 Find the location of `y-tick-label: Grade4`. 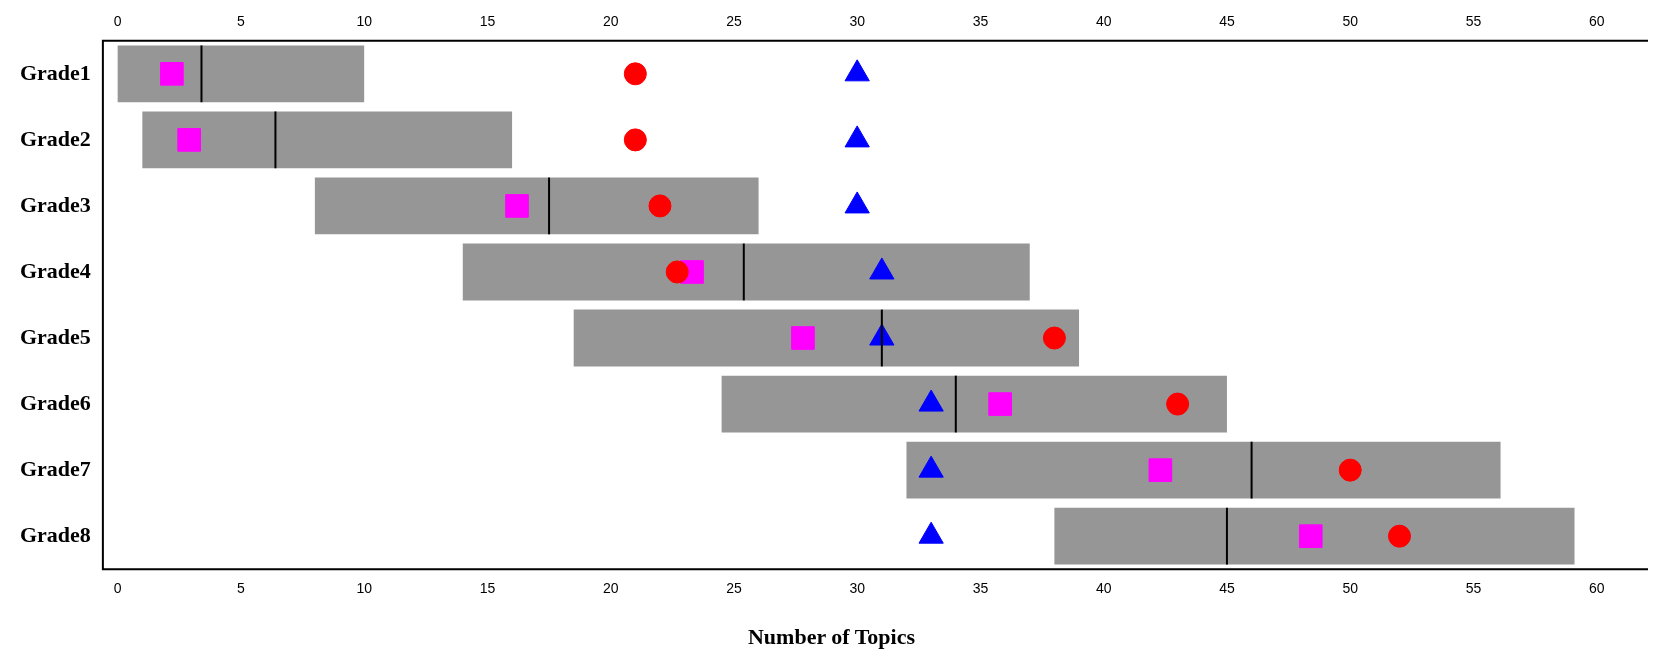

y-tick-label: Grade4 is located at coordinates (55, 270).